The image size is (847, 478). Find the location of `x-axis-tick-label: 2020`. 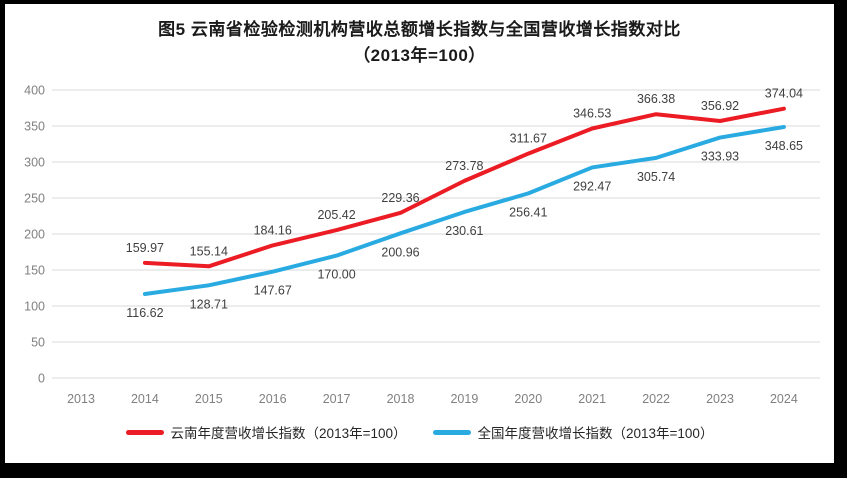

x-axis-tick-label: 2020 is located at coordinates (528, 399).